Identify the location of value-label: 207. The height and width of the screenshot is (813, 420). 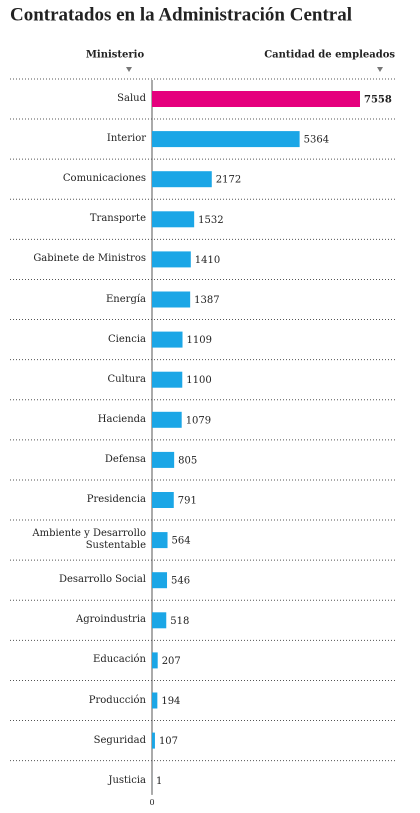
(171, 661).